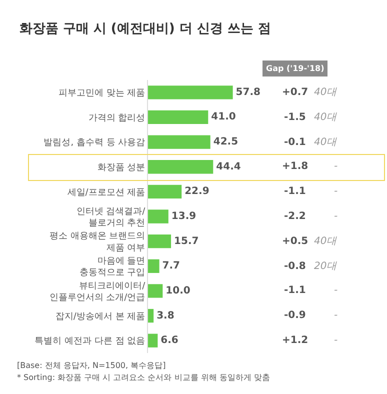 The width and height of the screenshot is (387, 394). What do you see at coordinates (223, 117) in the screenshot?
I see `data-label: 41.0` at bounding box center [223, 117].